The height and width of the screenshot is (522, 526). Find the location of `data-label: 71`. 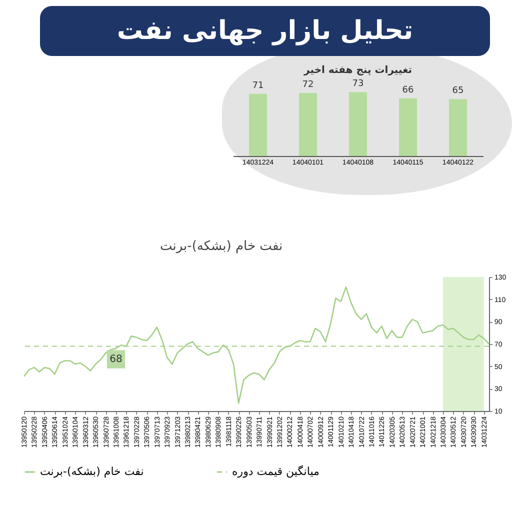

data-label: 71 is located at coordinates (258, 85).